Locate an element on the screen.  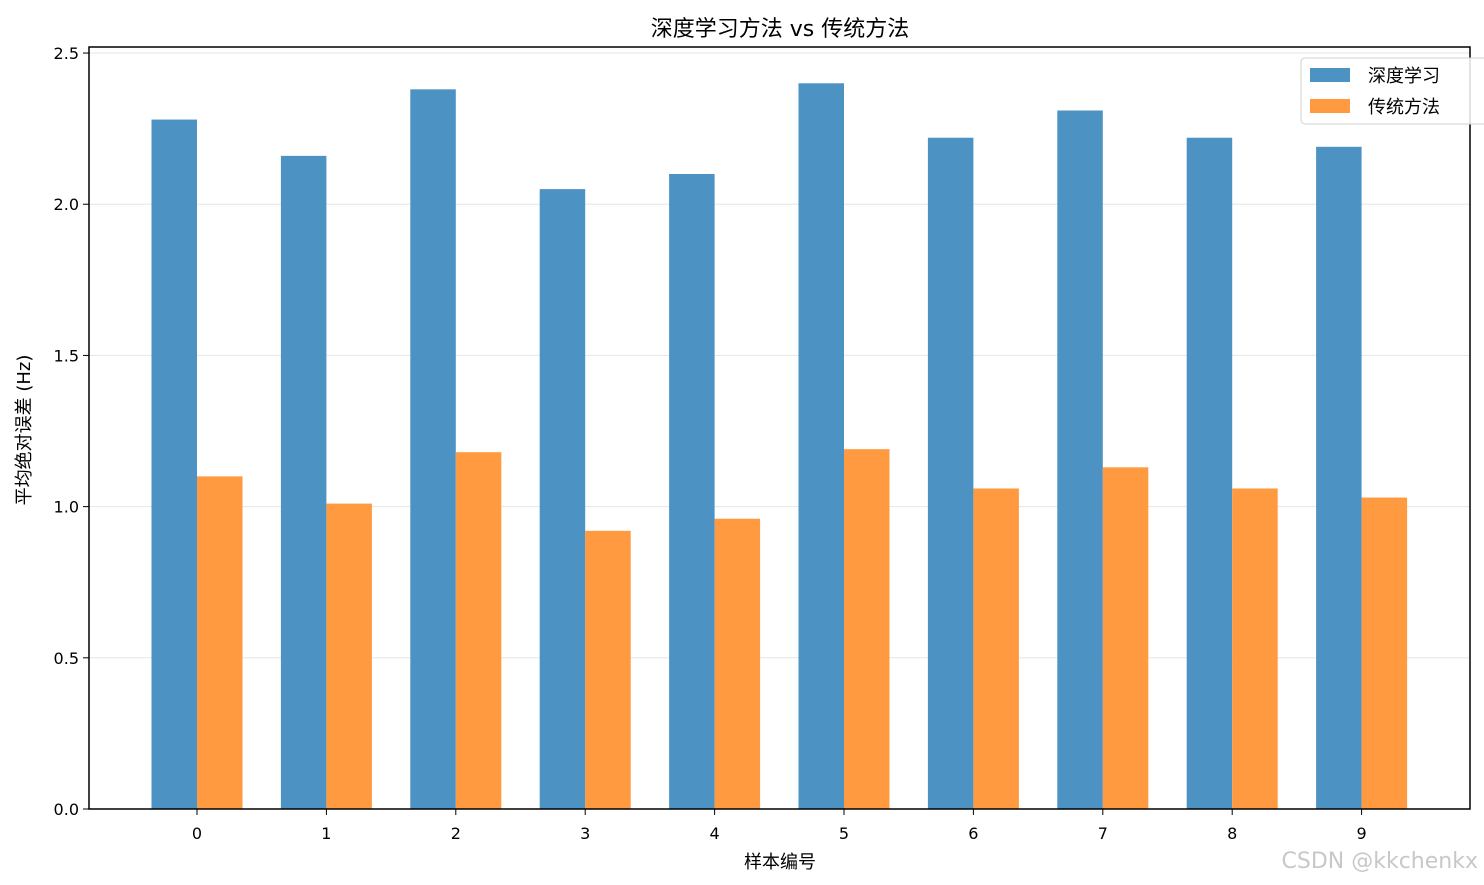
x-tick-label: 9 is located at coordinates (1362, 833).